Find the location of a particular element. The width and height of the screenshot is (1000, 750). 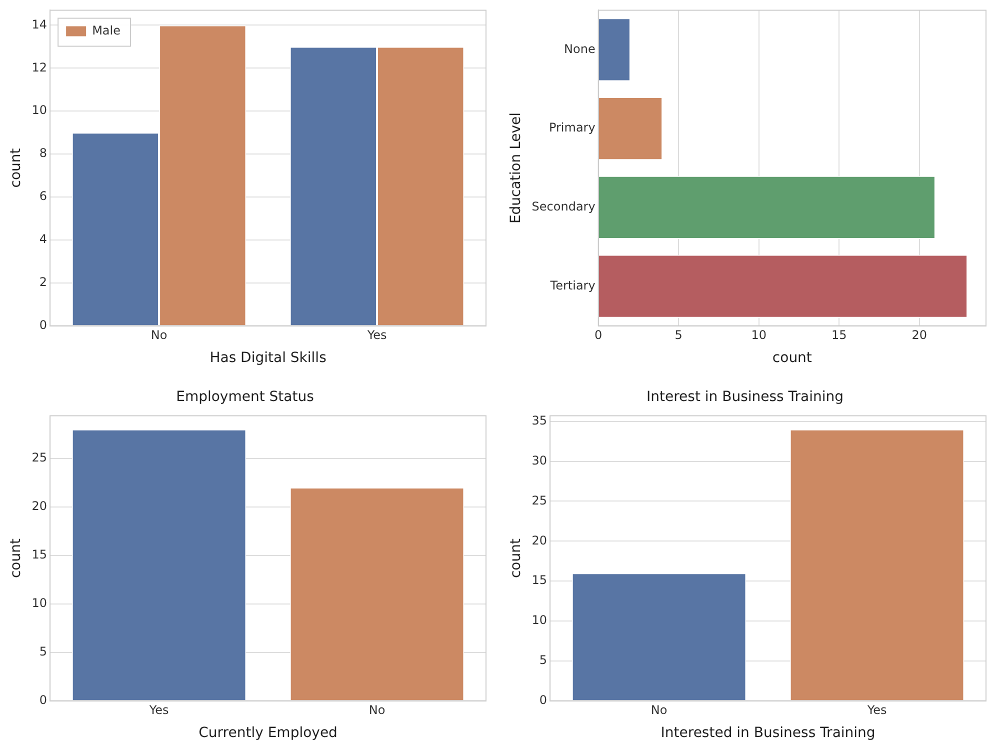

y-tick-label: Tertiary is located at coordinates (572, 285).